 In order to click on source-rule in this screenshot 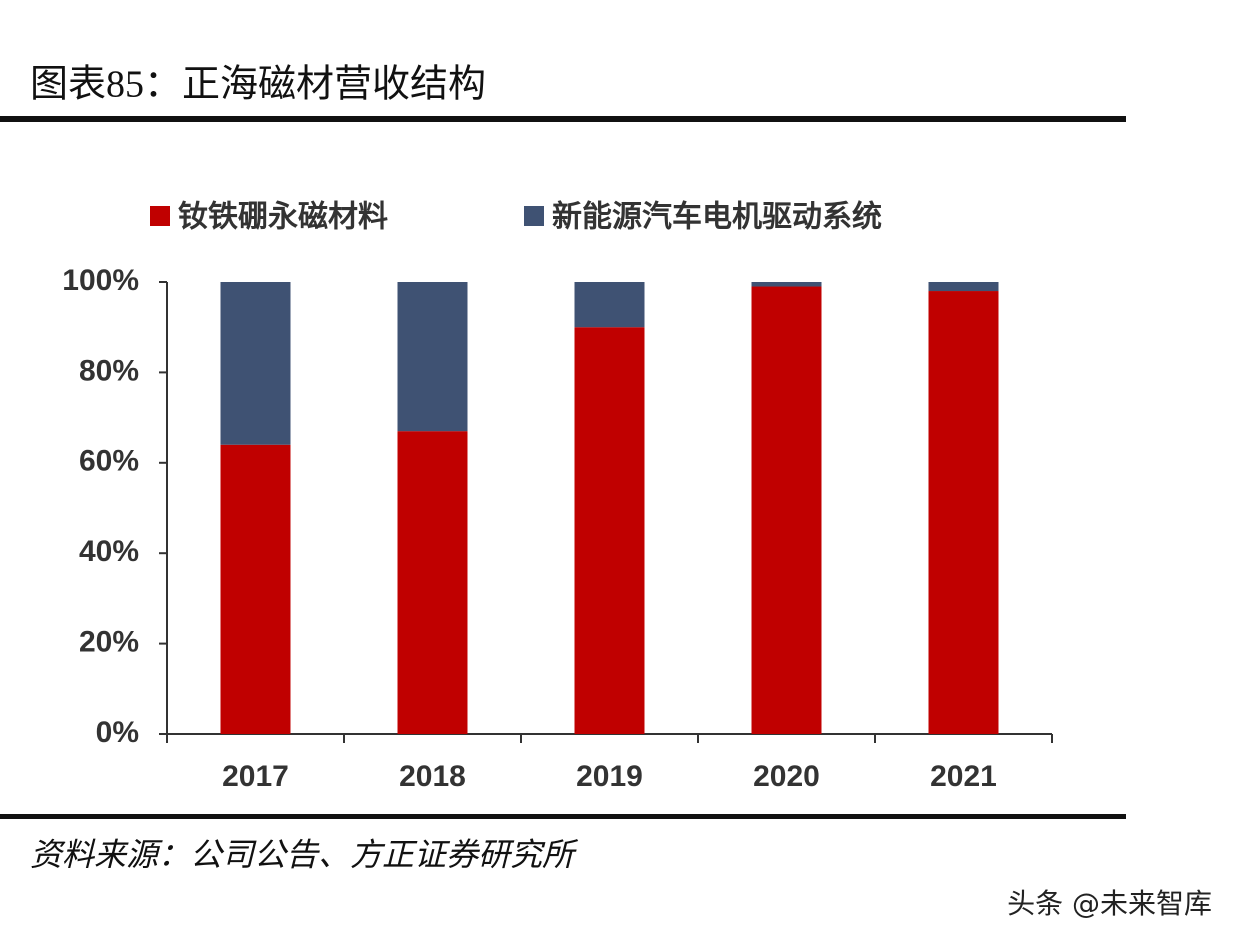, I will do `click(563, 816)`.